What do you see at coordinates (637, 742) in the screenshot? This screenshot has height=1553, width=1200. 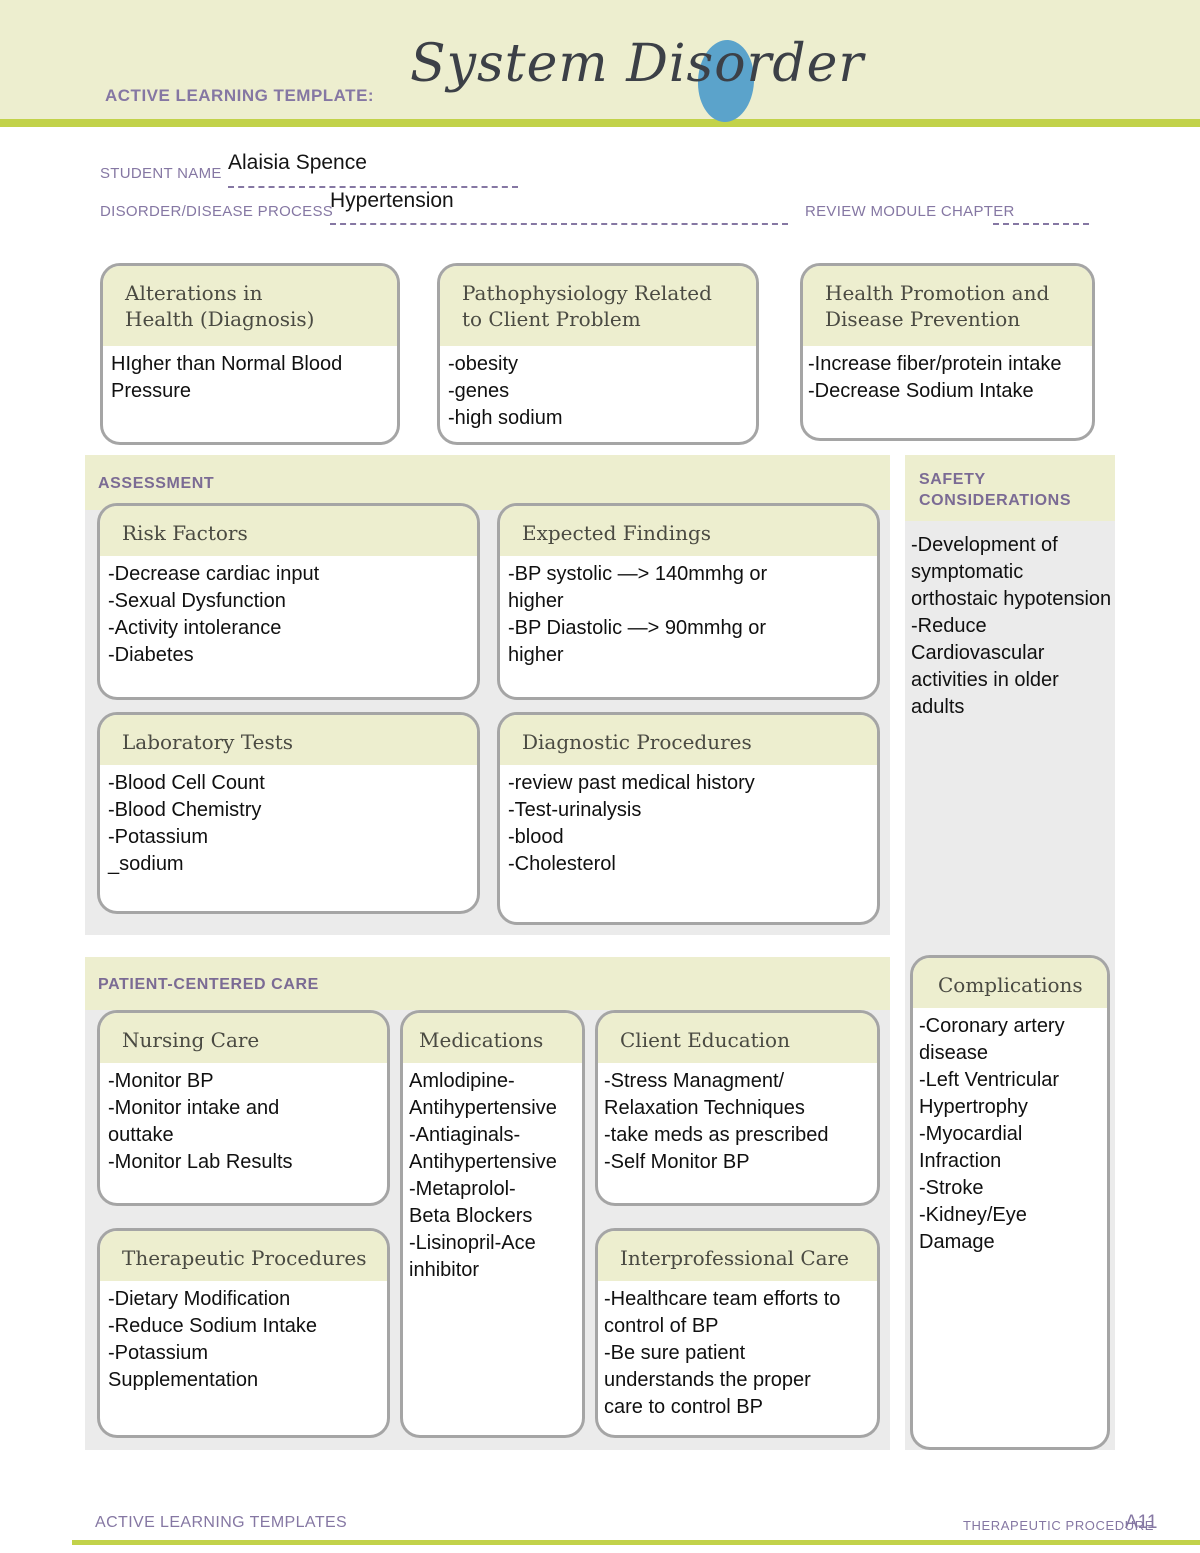 I see `diagnostic-procedures-title: Diagnostic Procedures` at bounding box center [637, 742].